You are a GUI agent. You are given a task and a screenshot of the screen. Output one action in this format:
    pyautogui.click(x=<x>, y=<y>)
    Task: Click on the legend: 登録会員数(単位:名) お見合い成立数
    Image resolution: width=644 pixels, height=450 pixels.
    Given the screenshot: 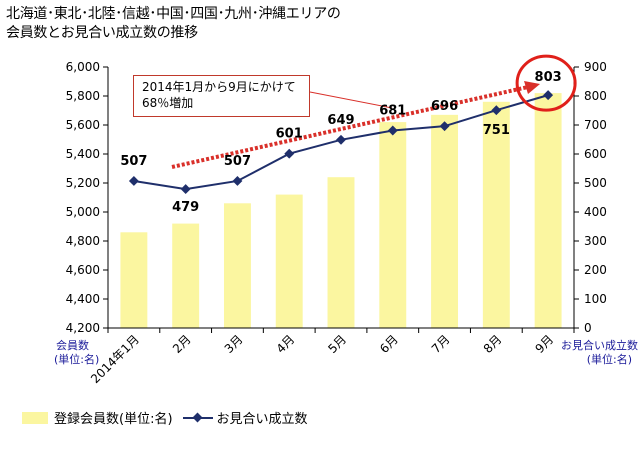 What is the action you would take?
    pyautogui.click(x=165, y=417)
    